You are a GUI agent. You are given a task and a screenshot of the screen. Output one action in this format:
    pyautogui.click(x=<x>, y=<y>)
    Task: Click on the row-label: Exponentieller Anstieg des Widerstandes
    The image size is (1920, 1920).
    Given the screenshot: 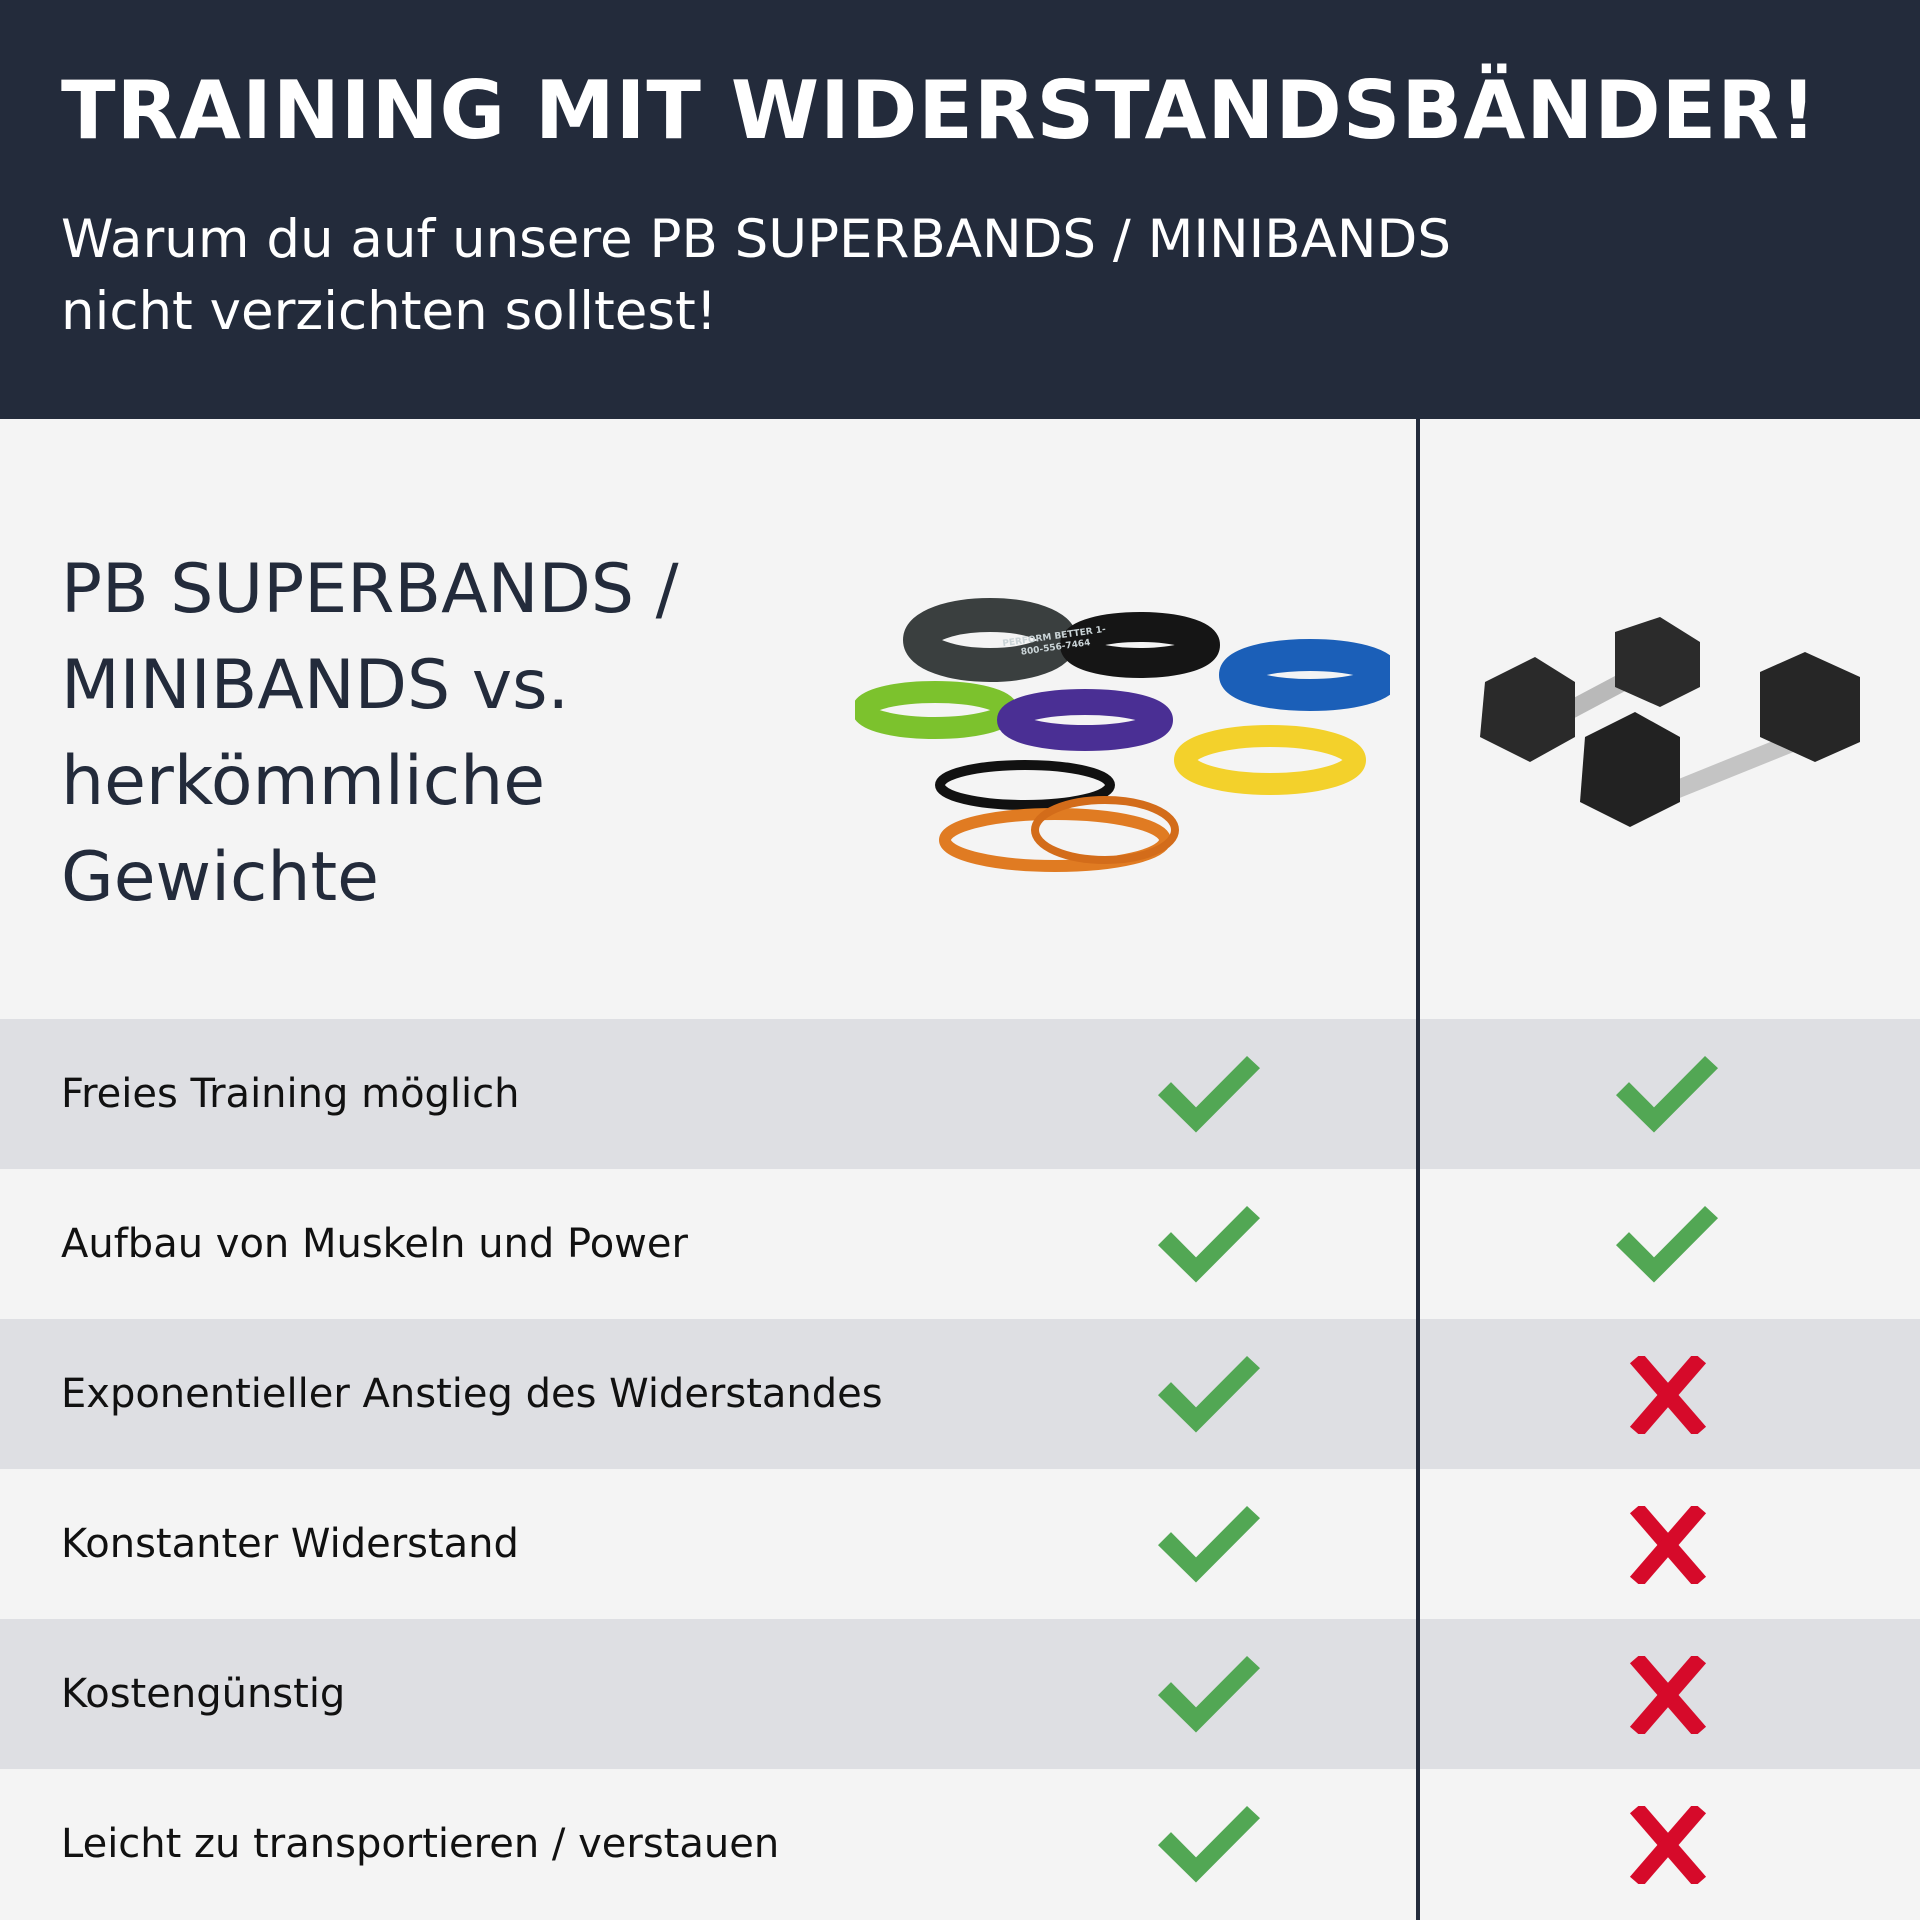 What is the action you would take?
    pyautogui.click(x=472, y=1394)
    